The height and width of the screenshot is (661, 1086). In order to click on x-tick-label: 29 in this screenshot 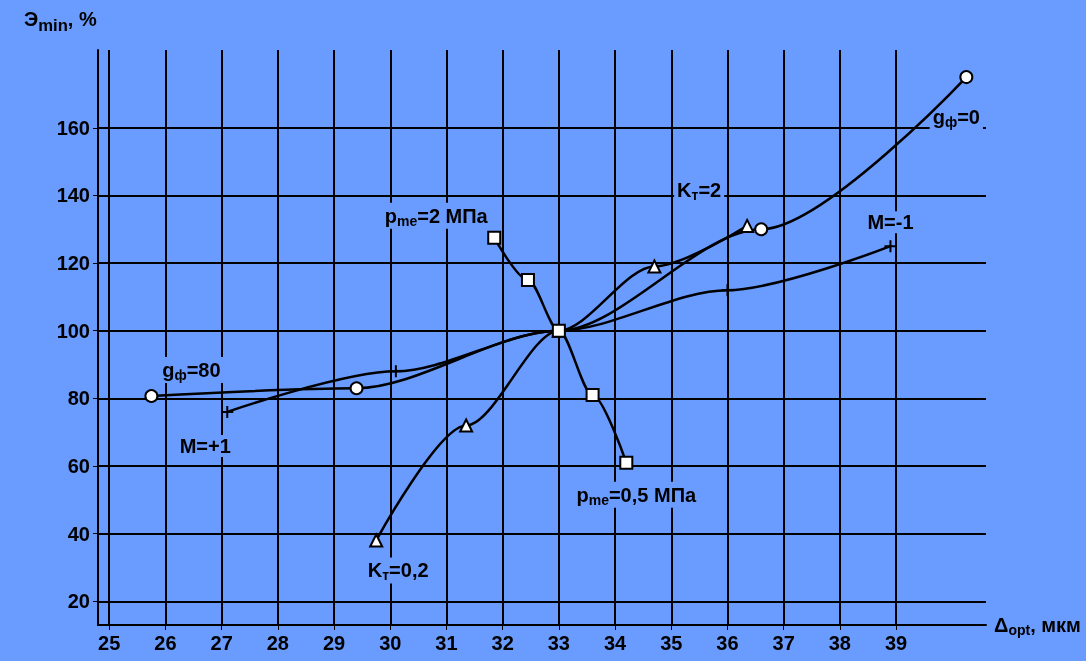, I will do `click(334, 643)`.